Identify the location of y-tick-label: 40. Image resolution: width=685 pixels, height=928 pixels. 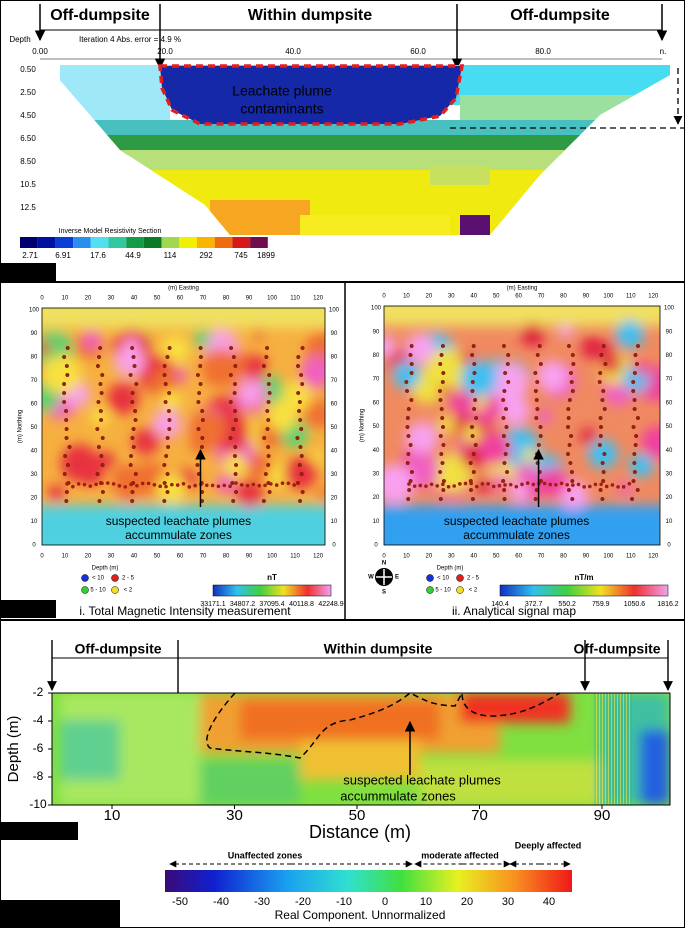
(376, 451).